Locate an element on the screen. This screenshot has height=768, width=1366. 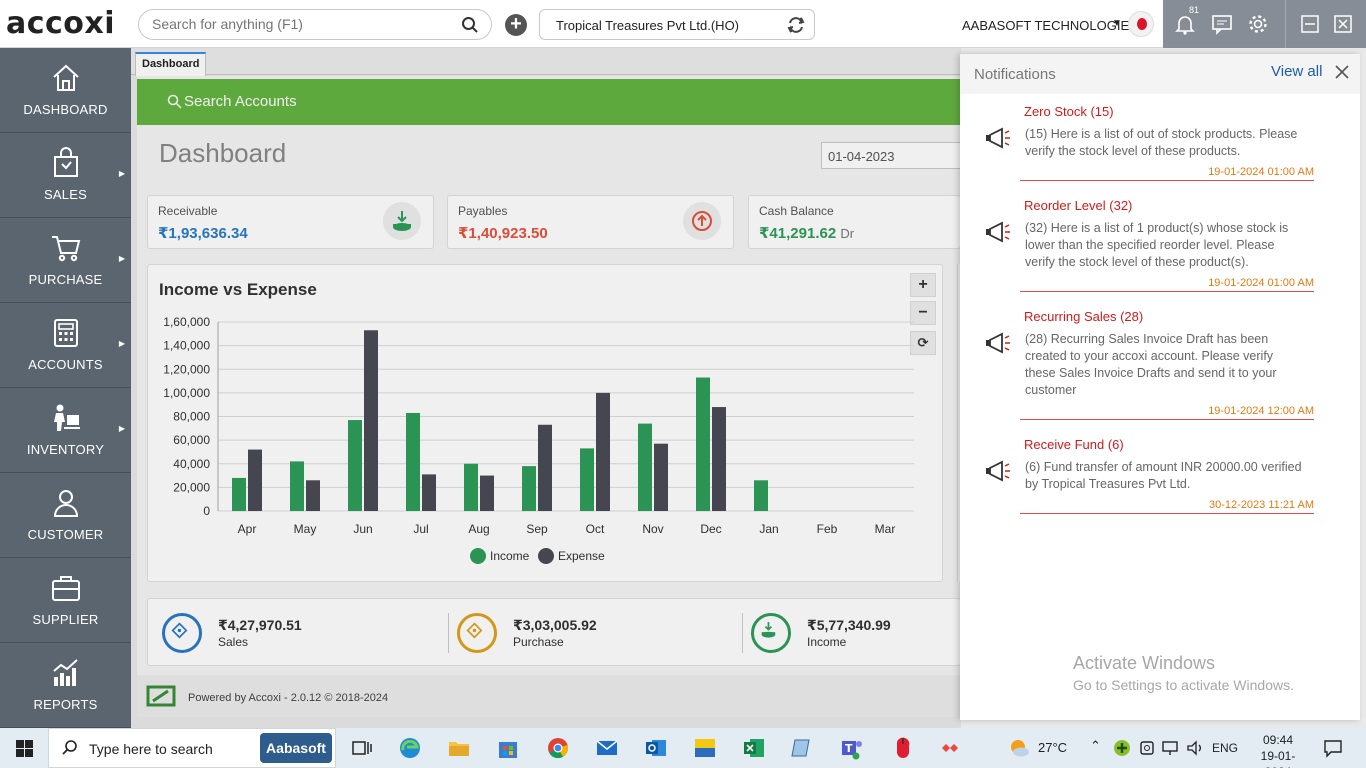
zoom-reset-button: ⟳ is located at coordinates (923, 343).